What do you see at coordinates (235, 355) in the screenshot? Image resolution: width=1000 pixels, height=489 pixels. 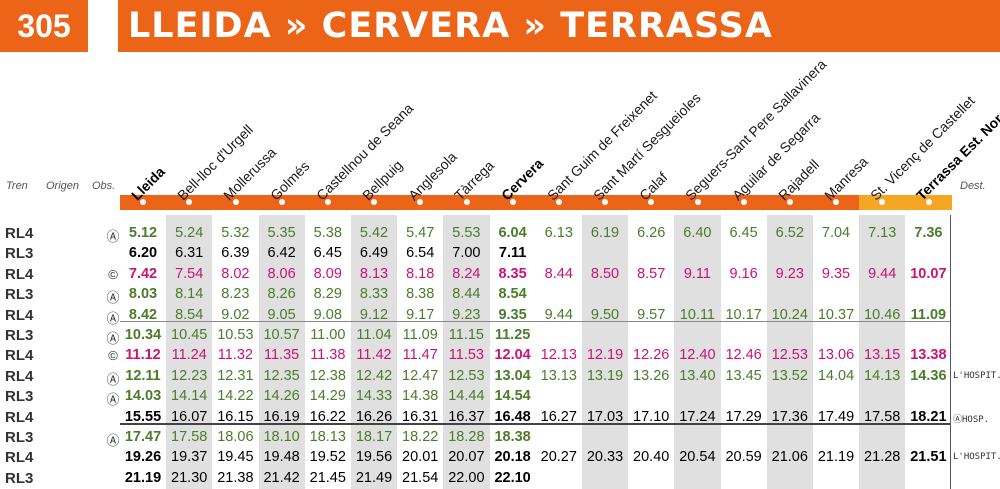 I see `time-cell: 11.32` at bounding box center [235, 355].